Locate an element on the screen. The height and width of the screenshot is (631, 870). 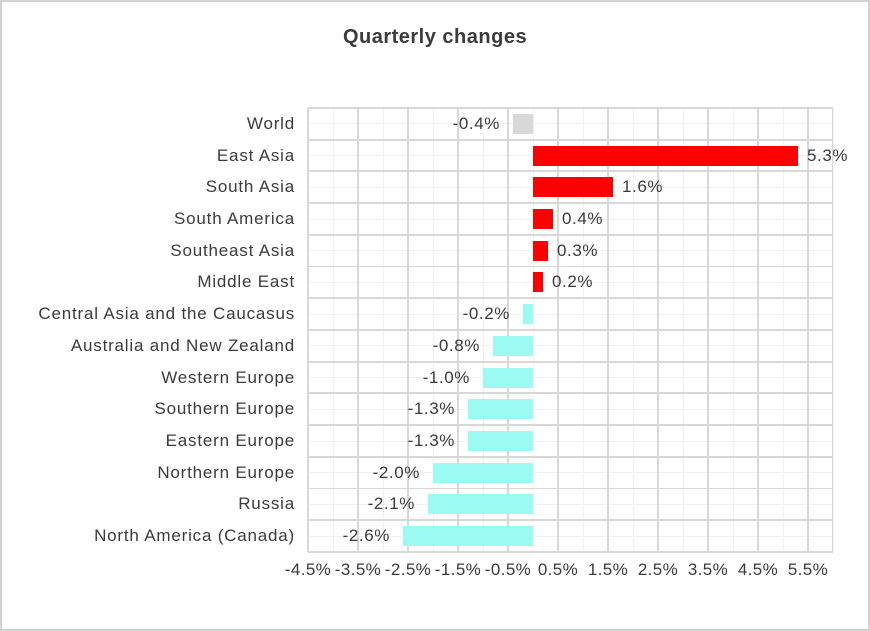
category-label: Middle East is located at coordinates (246, 282).